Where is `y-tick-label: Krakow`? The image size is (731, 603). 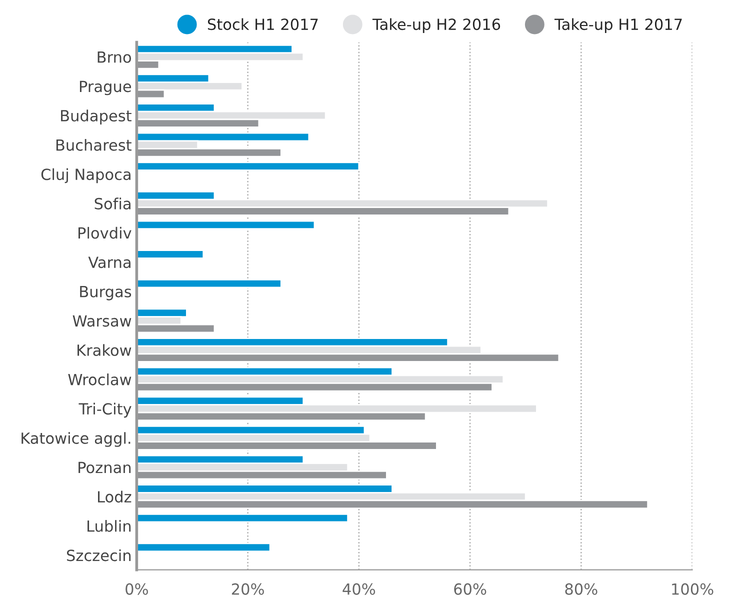
y-tick-label: Krakow is located at coordinates (105, 350).